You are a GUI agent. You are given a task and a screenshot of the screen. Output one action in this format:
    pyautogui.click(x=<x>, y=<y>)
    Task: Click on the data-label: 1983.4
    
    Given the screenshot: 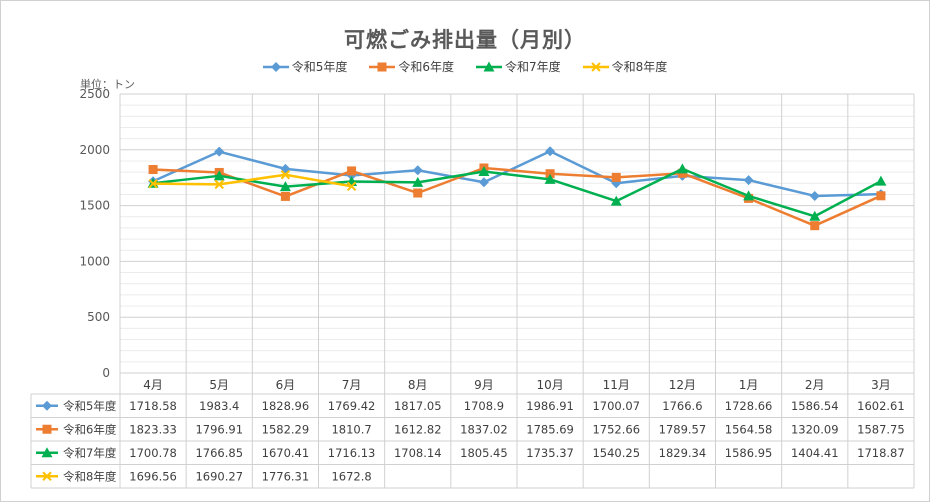 What is the action you would take?
    pyautogui.click(x=219, y=406)
    